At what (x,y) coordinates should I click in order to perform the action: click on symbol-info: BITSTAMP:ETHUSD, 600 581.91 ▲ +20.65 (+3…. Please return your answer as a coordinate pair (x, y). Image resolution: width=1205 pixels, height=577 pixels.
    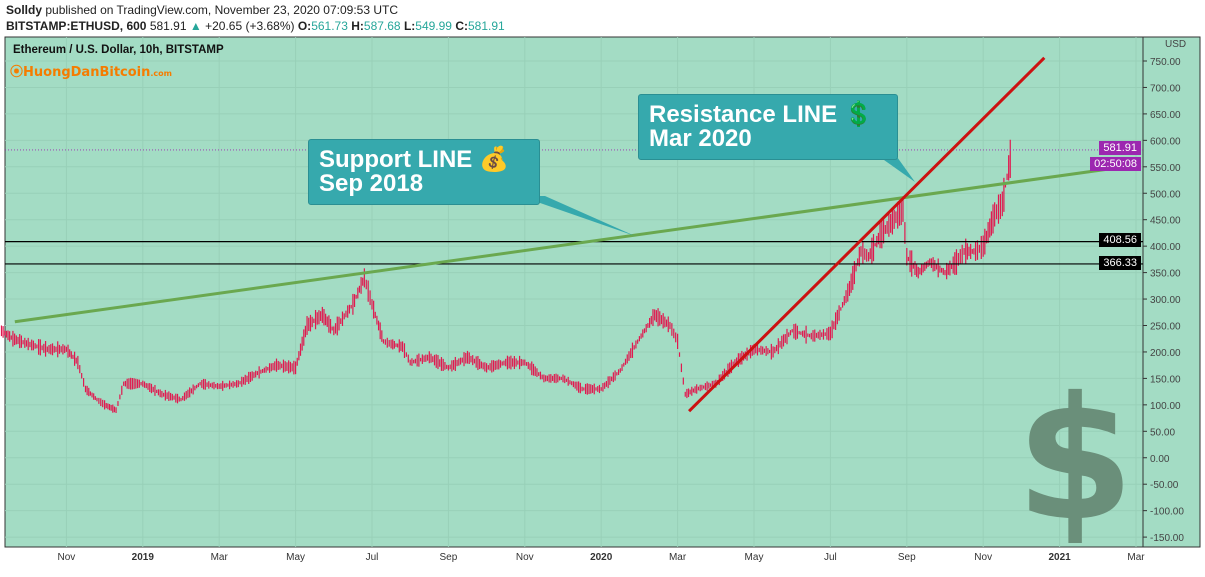
    Looking at the image, I should click on (255, 26).